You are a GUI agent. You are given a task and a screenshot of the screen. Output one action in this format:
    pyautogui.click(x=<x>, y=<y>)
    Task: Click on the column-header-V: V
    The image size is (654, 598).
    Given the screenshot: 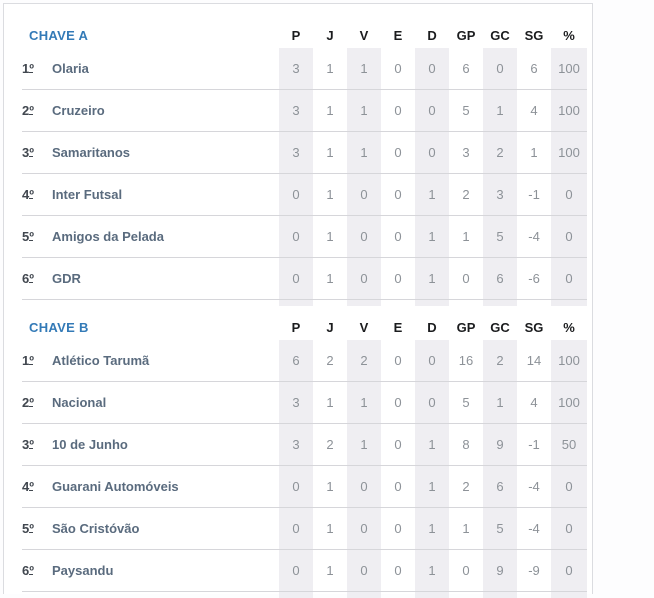 What is the action you would take?
    pyautogui.click(x=364, y=35)
    